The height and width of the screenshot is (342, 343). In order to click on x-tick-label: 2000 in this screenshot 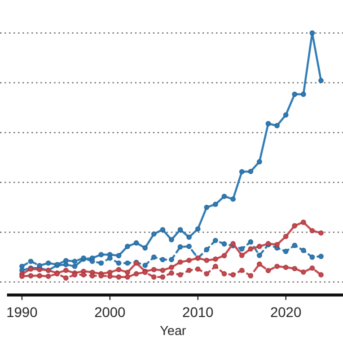, I will do `click(110, 312)`.